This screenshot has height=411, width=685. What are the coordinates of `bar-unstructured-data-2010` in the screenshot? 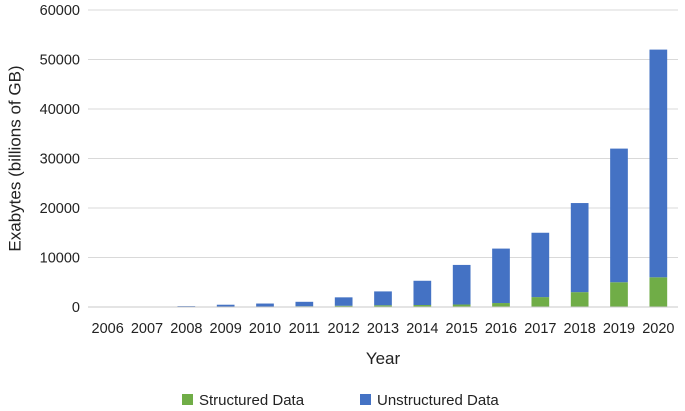 It's located at (265, 305).